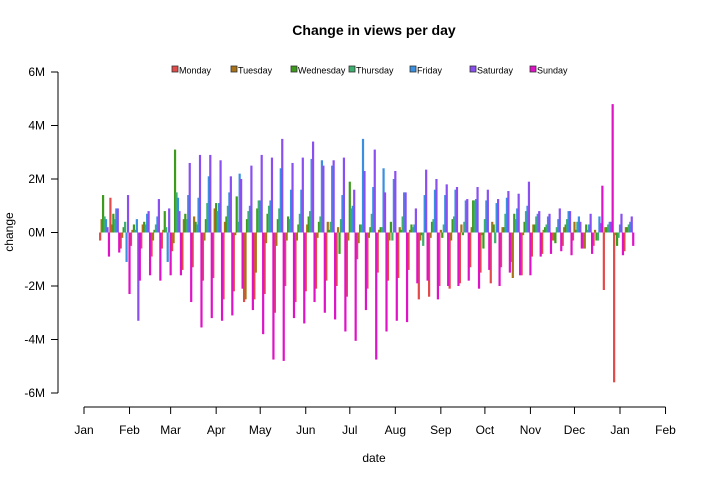 This screenshot has height=485, width=720. I want to click on legend-item-sunday: Sunday, so click(548, 71).